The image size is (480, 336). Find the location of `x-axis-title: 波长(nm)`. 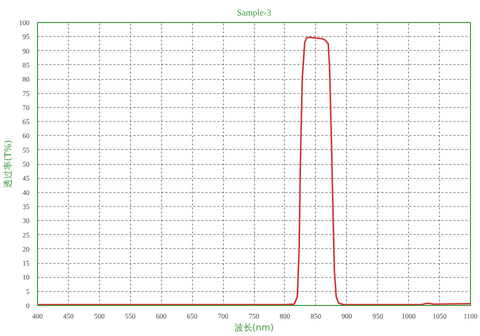

x-axis-title: 波长(nm) is located at coordinates (254, 328).